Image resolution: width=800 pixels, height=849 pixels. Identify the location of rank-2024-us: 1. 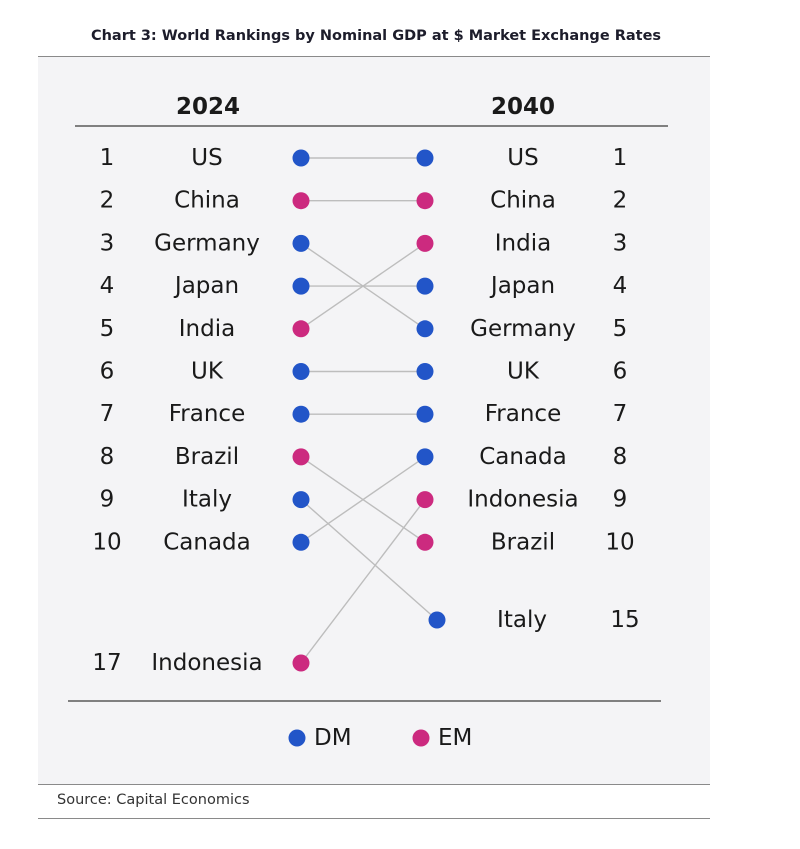
(107, 158).